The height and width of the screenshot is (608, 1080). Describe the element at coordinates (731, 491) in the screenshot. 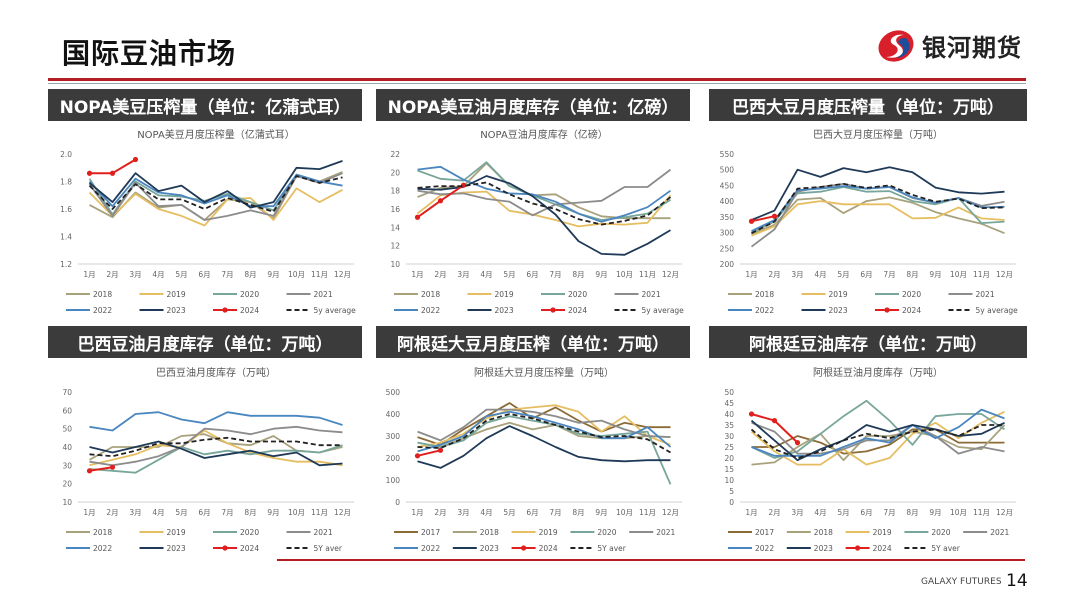

I see `y-tick-label: 5` at that location.